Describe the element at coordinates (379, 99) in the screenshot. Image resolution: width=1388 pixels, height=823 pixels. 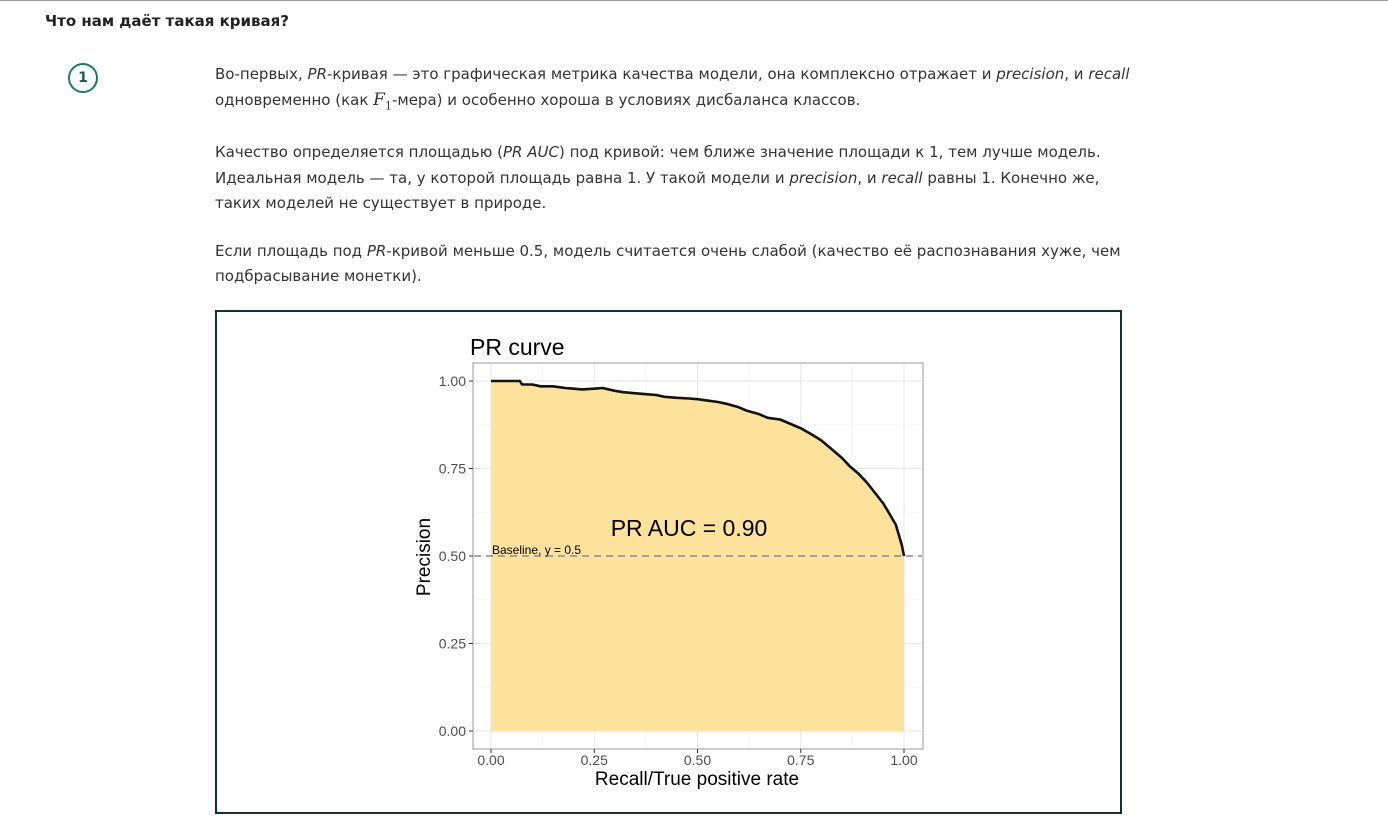
I see `formula-letter: F` at that location.